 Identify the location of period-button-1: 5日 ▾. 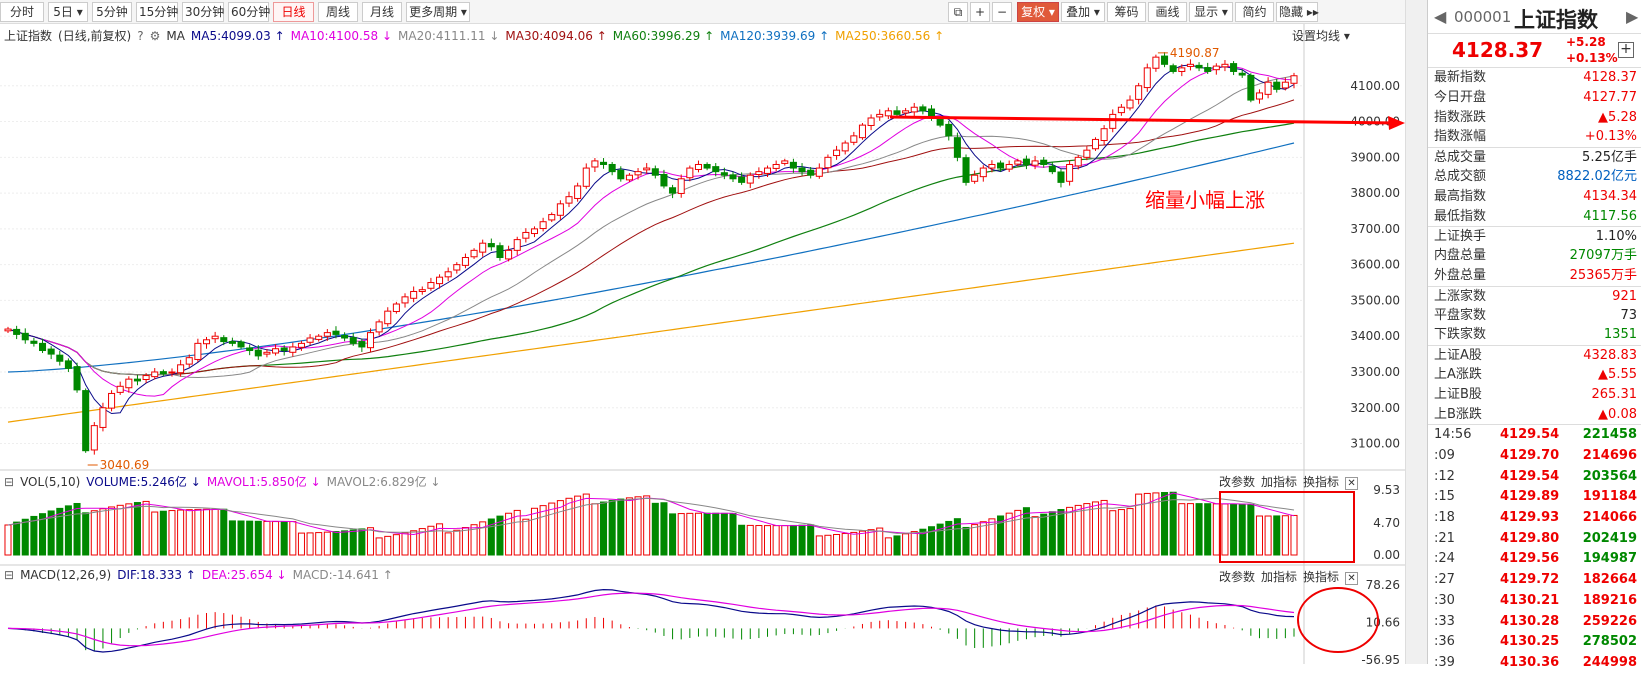
(68, 12).